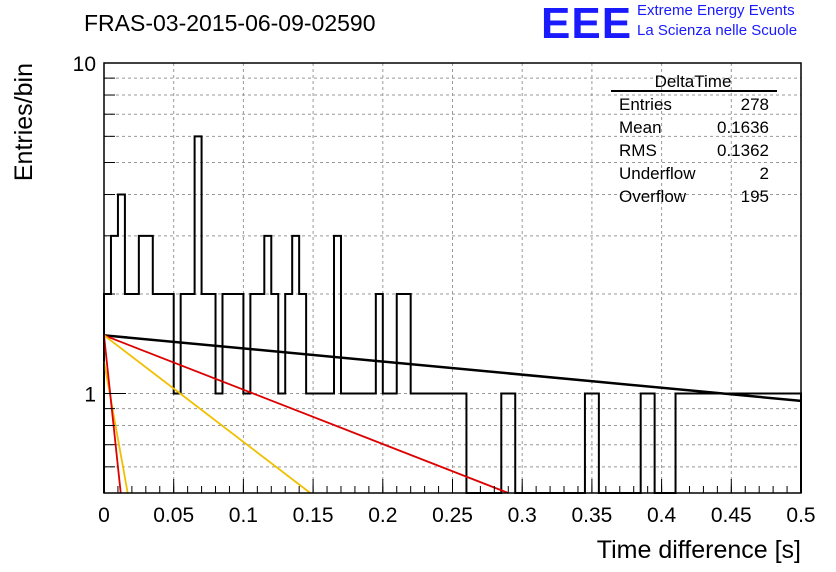 This screenshot has height=572, width=836. Describe the element at coordinates (755, 104) in the screenshot. I see `stats-row-value: 278` at that location.